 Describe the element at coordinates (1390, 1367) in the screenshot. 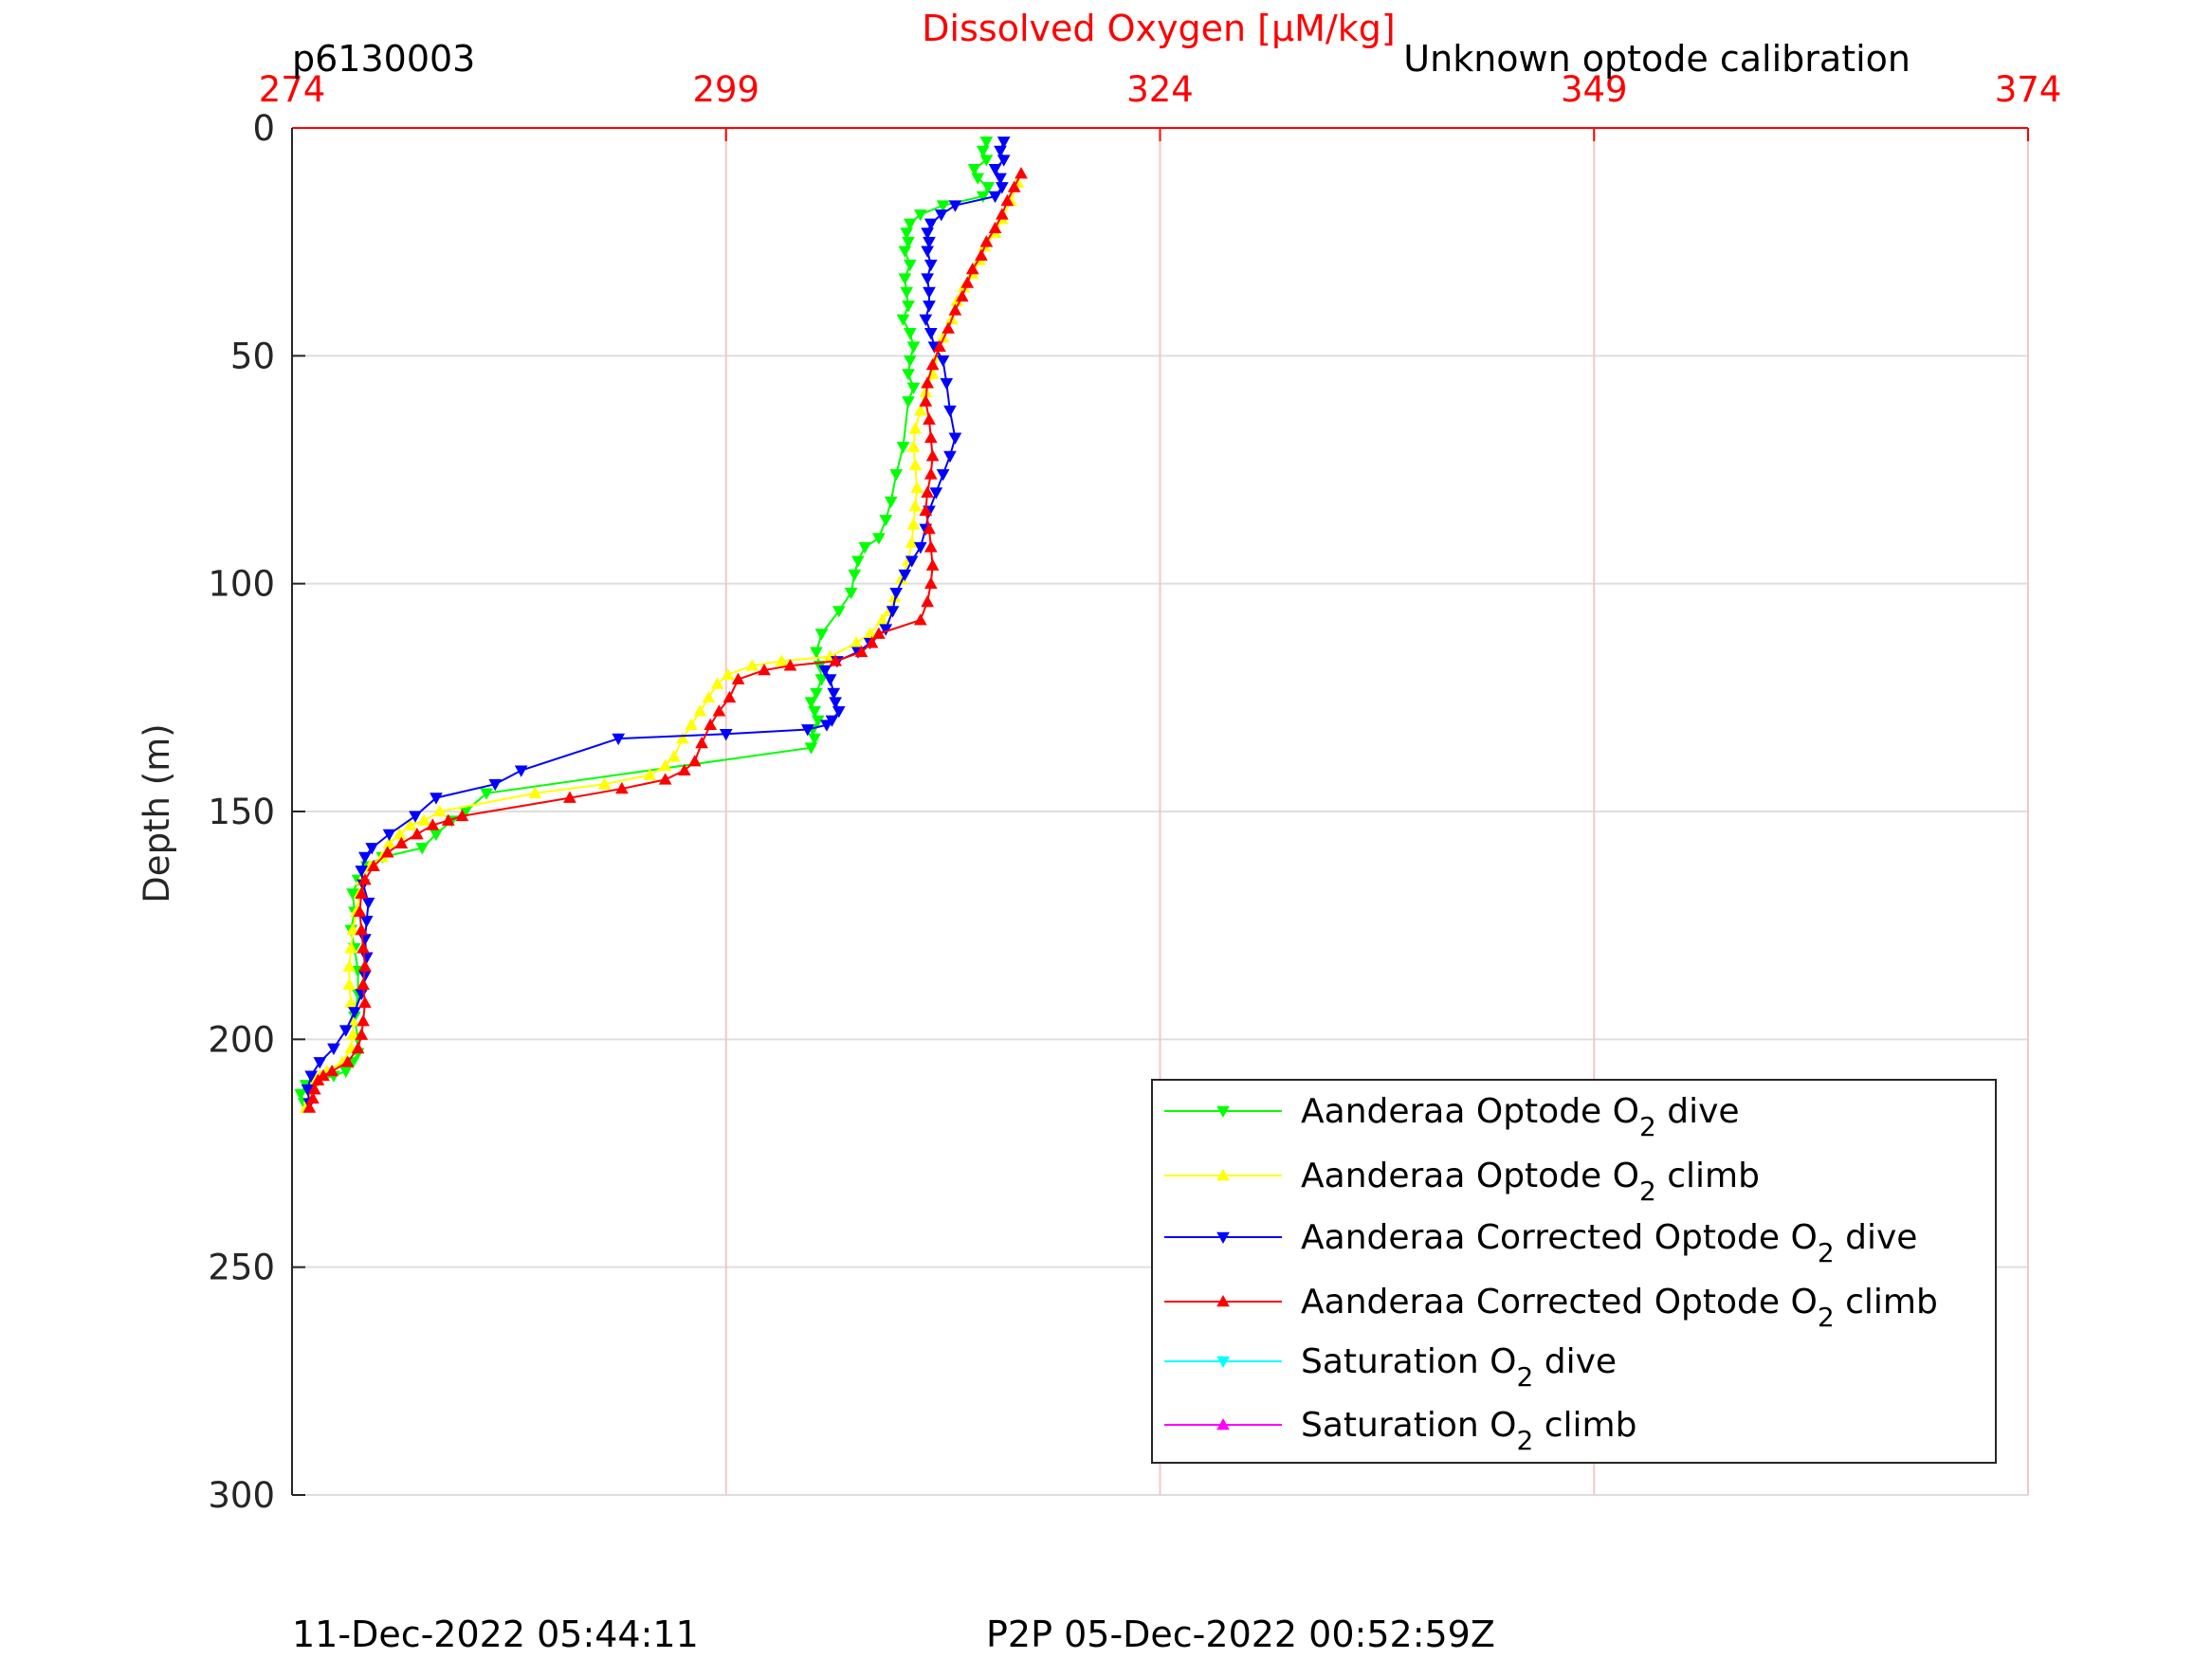

I see `legend-entry: Saturation O2 dive` at that location.